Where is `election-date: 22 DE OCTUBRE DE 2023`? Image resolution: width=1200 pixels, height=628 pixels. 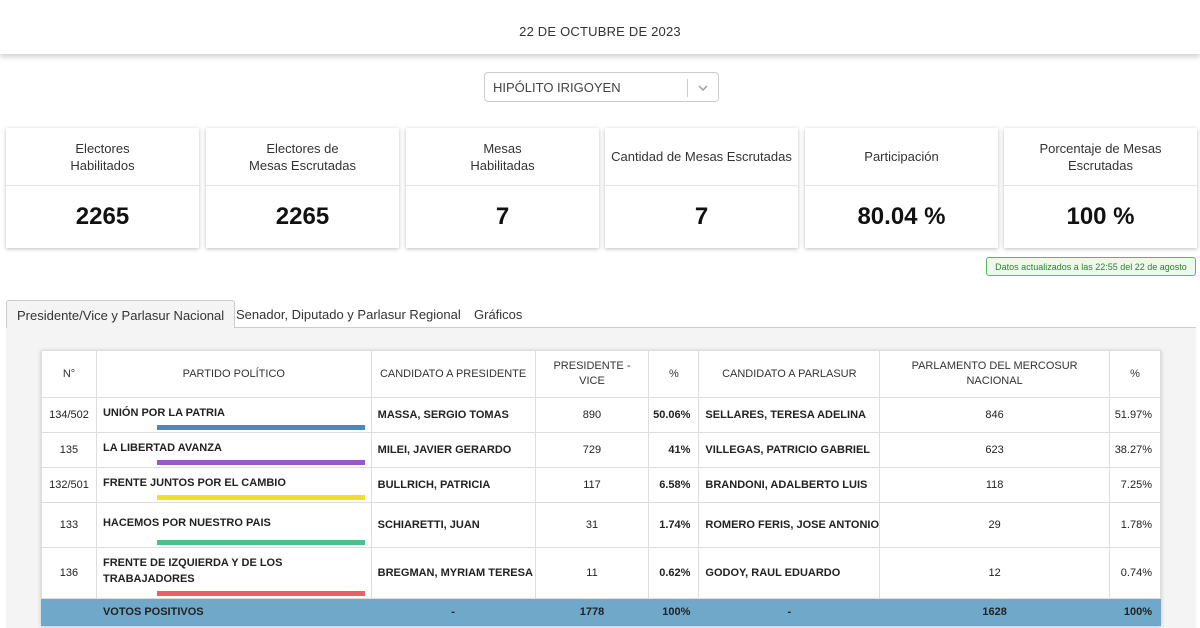 election-date: 22 DE OCTUBRE DE 2023 is located at coordinates (600, 31).